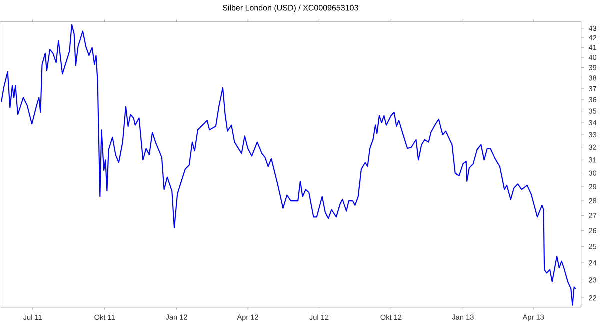 The image size is (600, 322). What do you see at coordinates (290, 8) in the screenshot?
I see `chart-title: Silber London (USD) / XC0009653103` at bounding box center [290, 8].